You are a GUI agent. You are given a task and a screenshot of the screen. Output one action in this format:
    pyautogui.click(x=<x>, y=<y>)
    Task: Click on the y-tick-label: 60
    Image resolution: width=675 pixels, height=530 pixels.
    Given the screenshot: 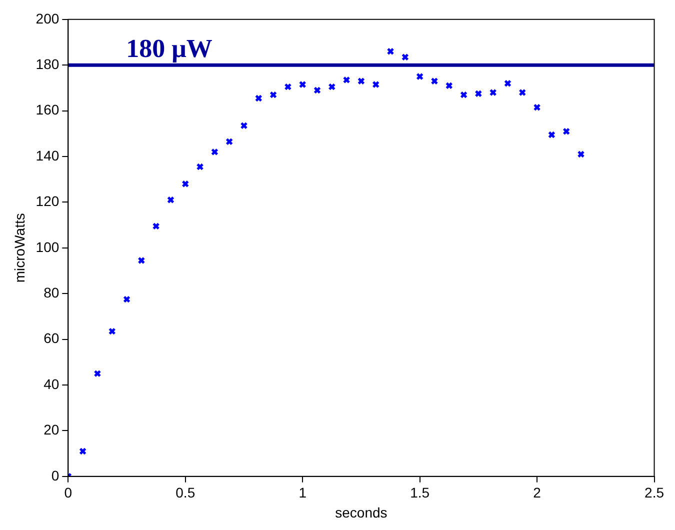 What is the action you would take?
    pyautogui.click(x=52, y=338)
    